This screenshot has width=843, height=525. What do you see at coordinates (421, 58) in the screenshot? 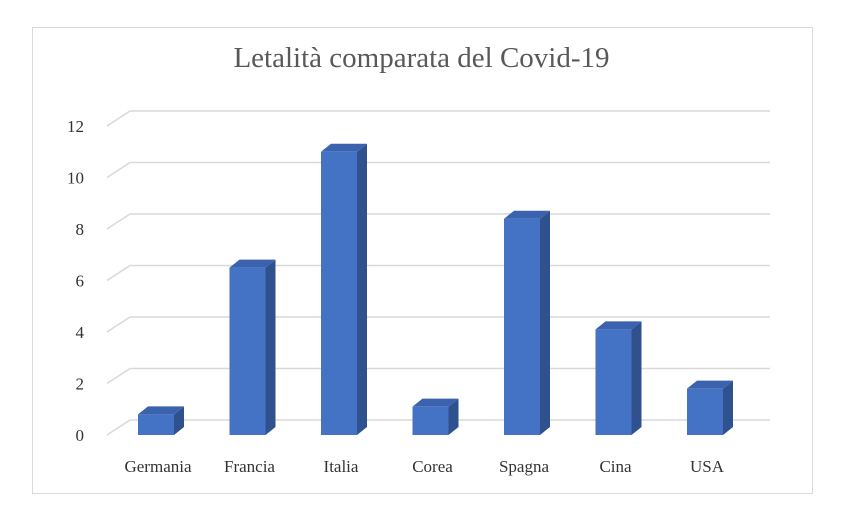
I see `chart-title: Letalità comparata del Covid-19` at bounding box center [421, 58].